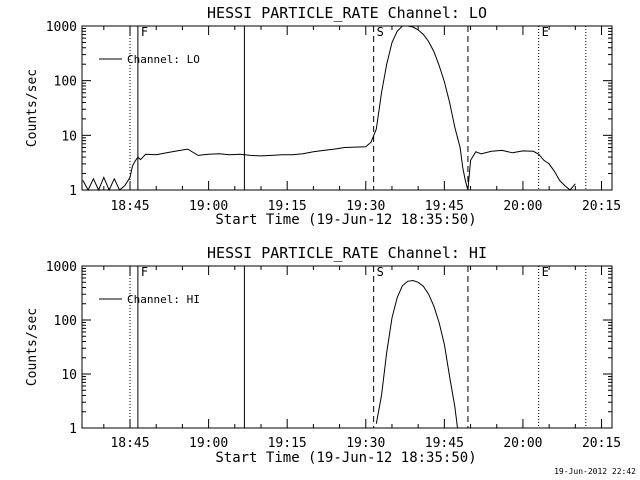 The height and width of the screenshot is (480, 640). What do you see at coordinates (347, 253) in the screenshot?
I see `chart-title: HESSI PARTICLE_RATE Channel: HI` at bounding box center [347, 253].